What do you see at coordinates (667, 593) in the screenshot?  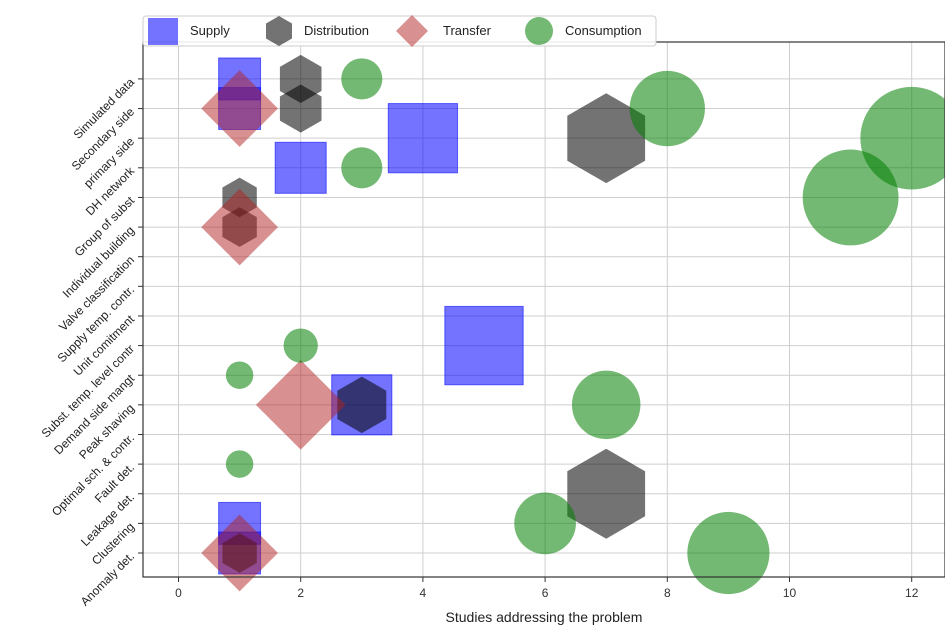 I see `x-tick-label: 8` at bounding box center [667, 593].